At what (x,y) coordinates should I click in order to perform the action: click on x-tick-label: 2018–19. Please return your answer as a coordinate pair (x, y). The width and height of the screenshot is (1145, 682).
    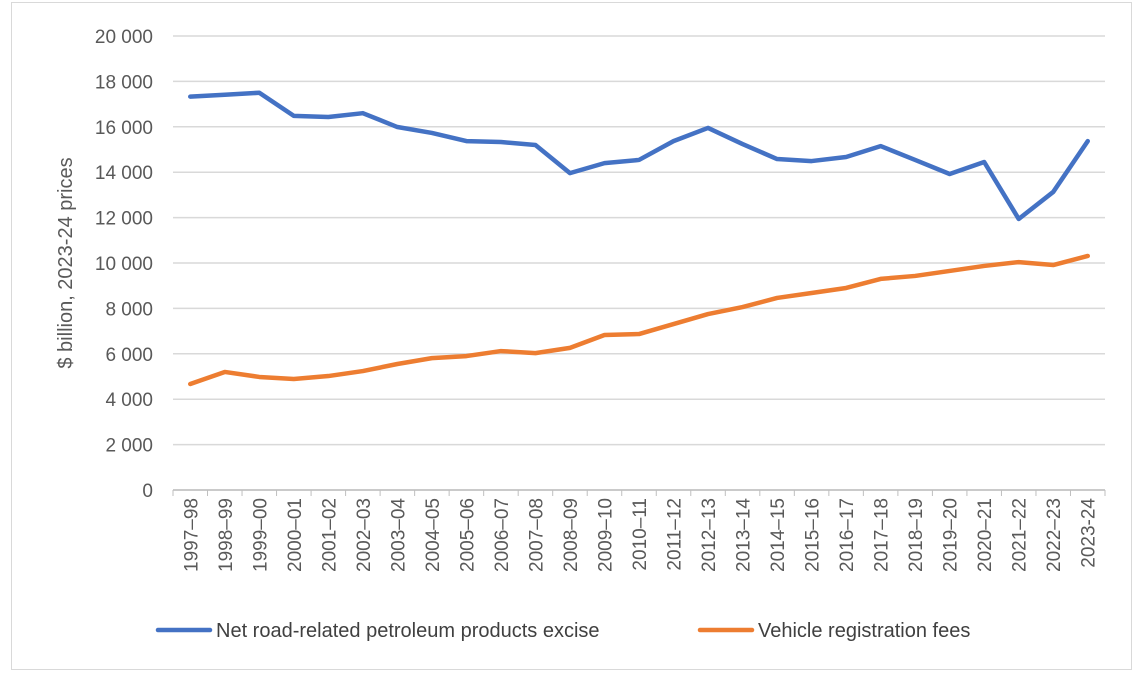
    Looking at the image, I should click on (916, 535).